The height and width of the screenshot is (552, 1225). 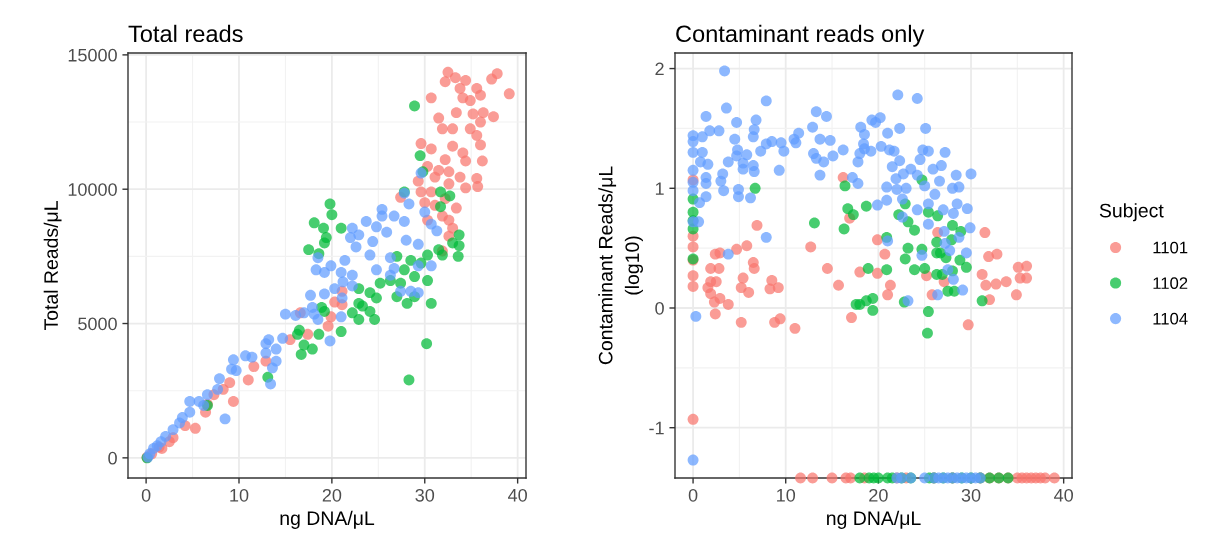 What do you see at coordinates (800, 35) in the screenshot?
I see `chart-title: Contaminant reads only` at bounding box center [800, 35].